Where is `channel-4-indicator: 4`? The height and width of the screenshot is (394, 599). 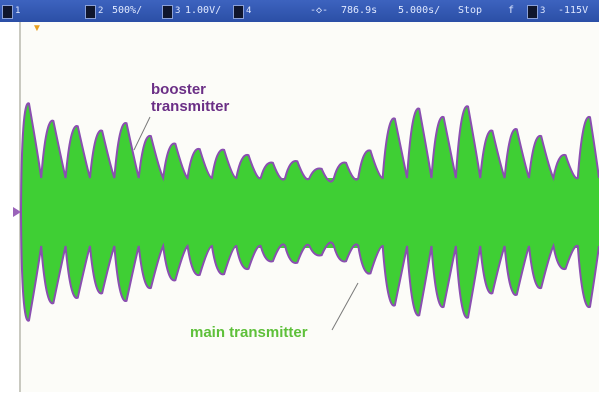 channel-4-indicator: 4 is located at coordinates (242, 11).